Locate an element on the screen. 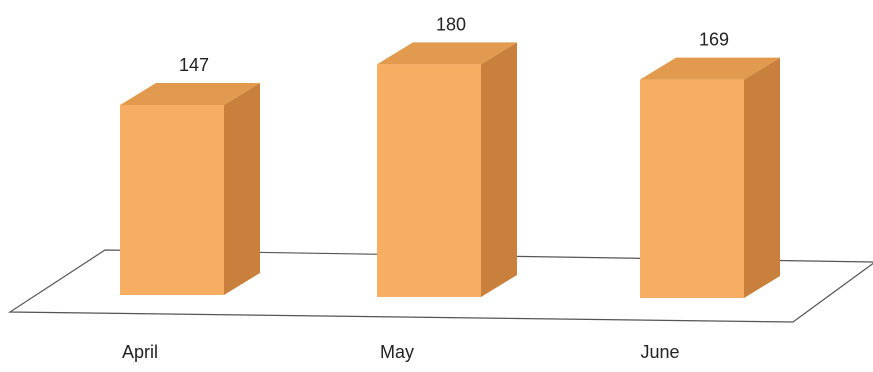 Image resolution: width=873 pixels, height=372 pixels. data-label-april: 147 is located at coordinates (194, 65).